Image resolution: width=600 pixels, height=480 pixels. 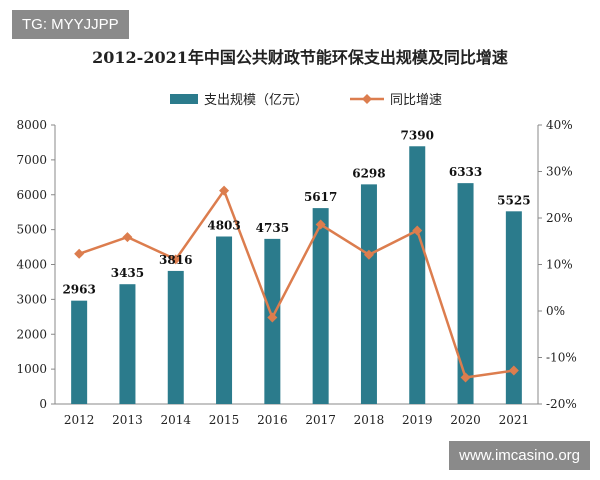 What do you see at coordinates (513, 200) in the screenshot?
I see `bar-data-label: 5525` at bounding box center [513, 200].